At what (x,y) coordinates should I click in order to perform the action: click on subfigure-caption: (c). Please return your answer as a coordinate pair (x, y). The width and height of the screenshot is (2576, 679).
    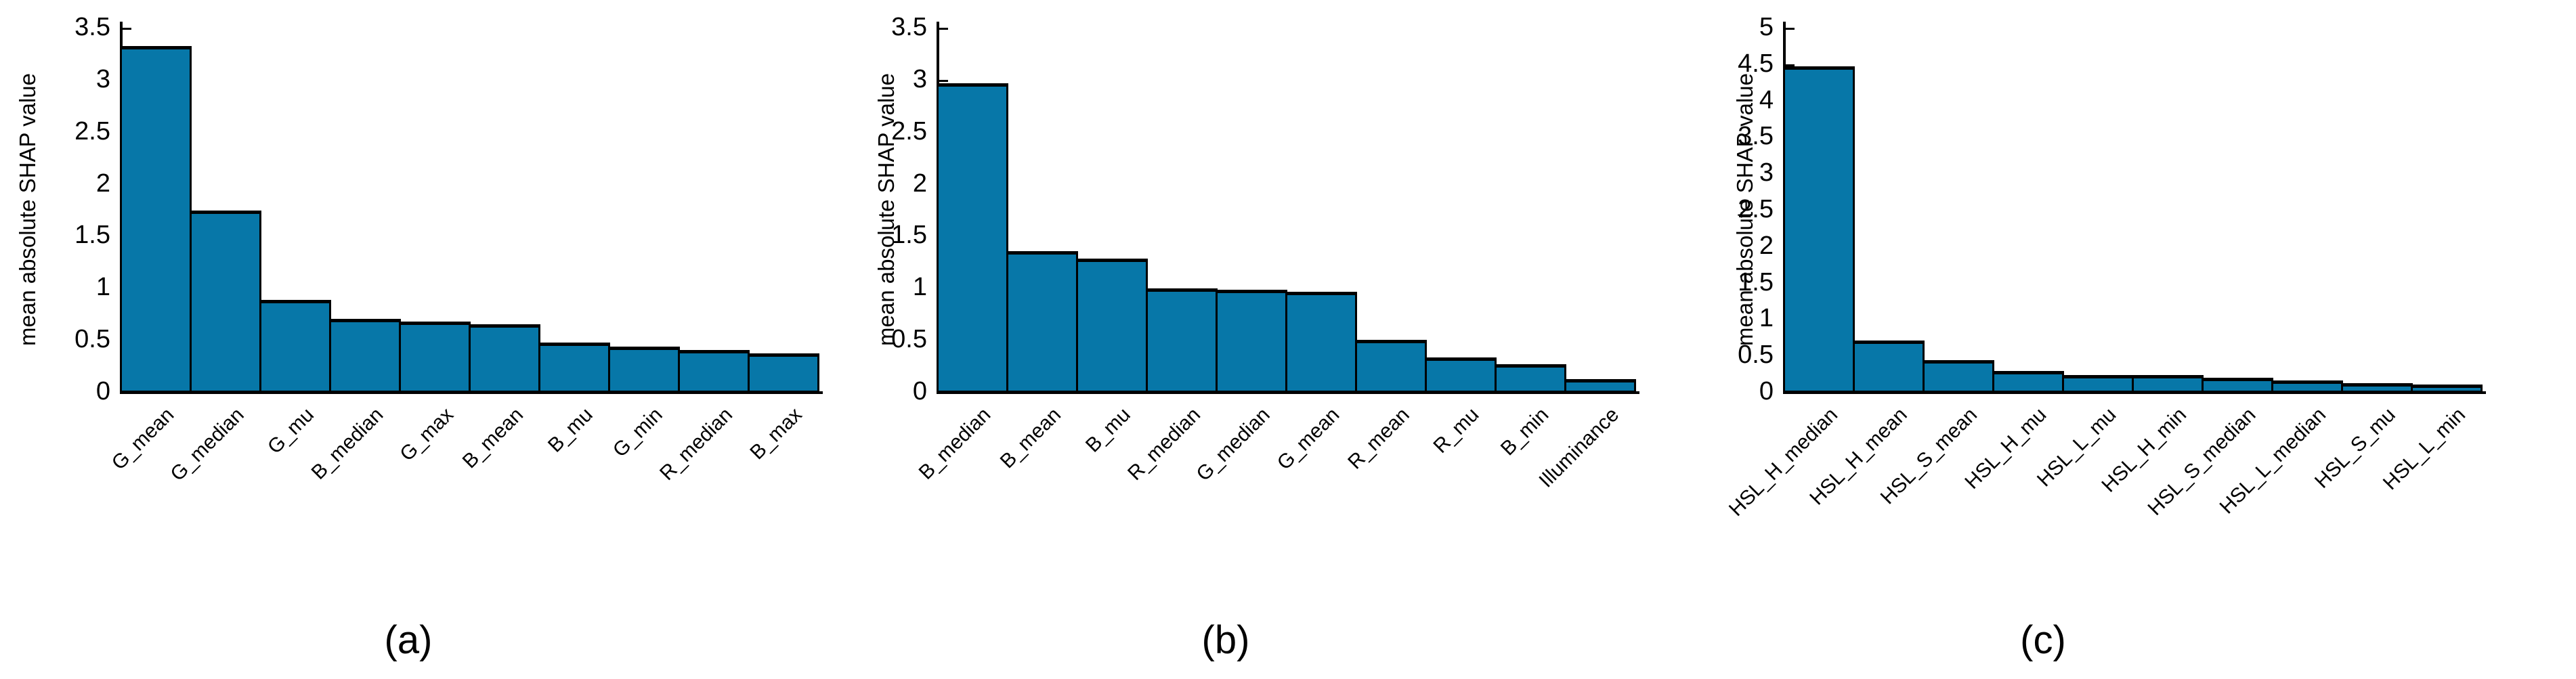
    Looking at the image, I should click on (2043, 640).